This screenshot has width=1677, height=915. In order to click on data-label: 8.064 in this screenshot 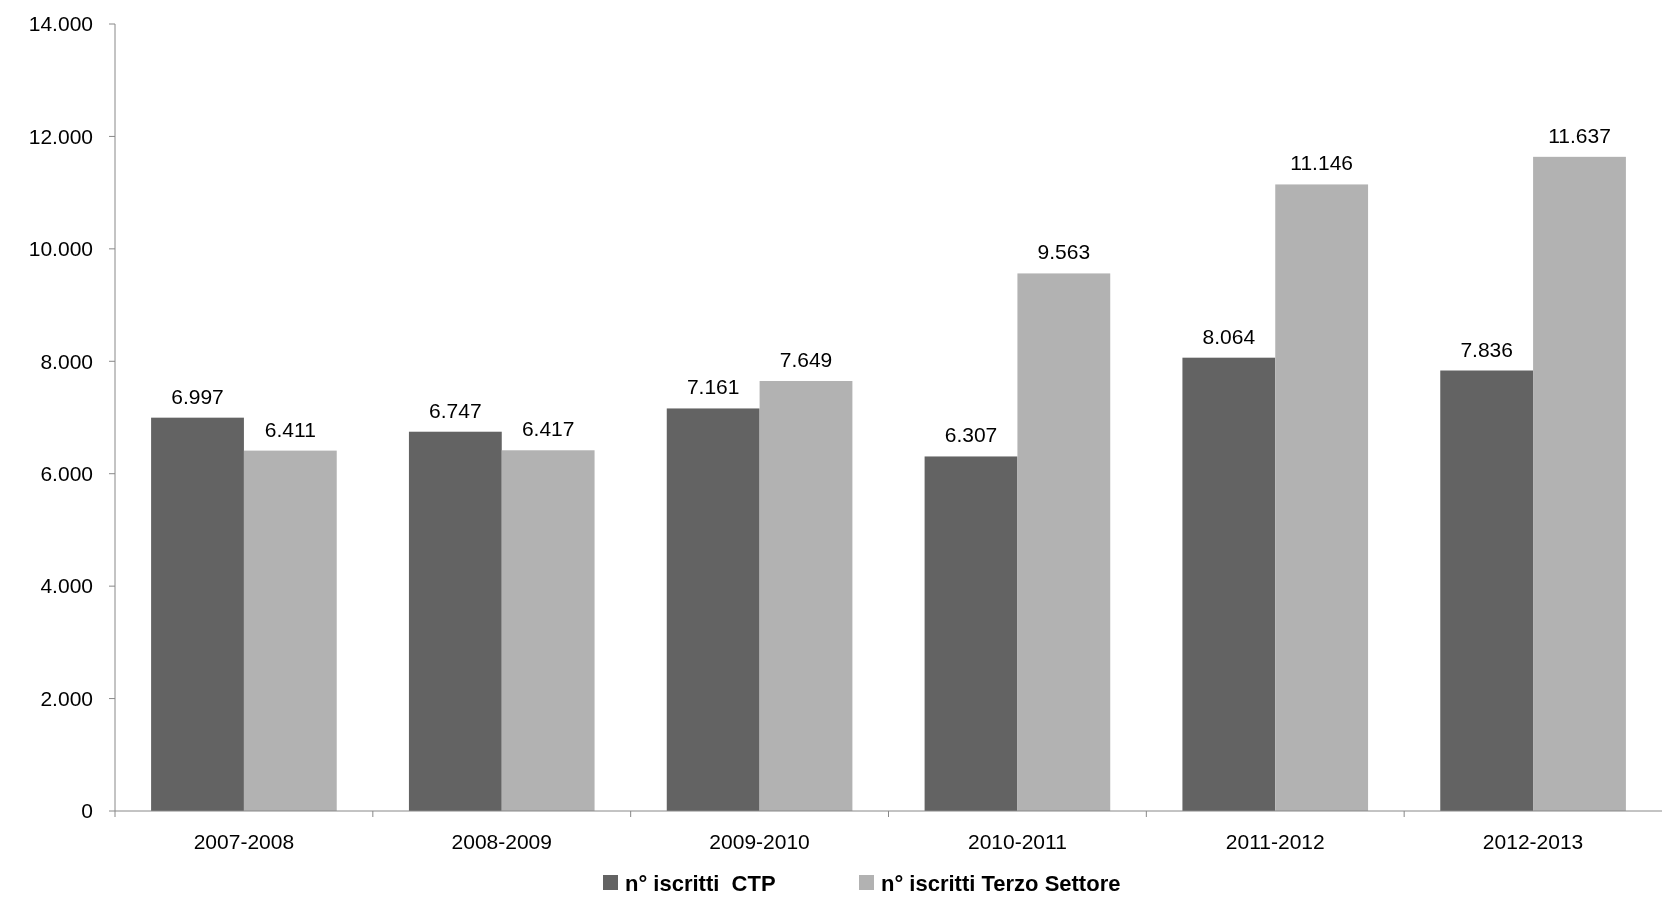, I will do `click(1229, 336)`.